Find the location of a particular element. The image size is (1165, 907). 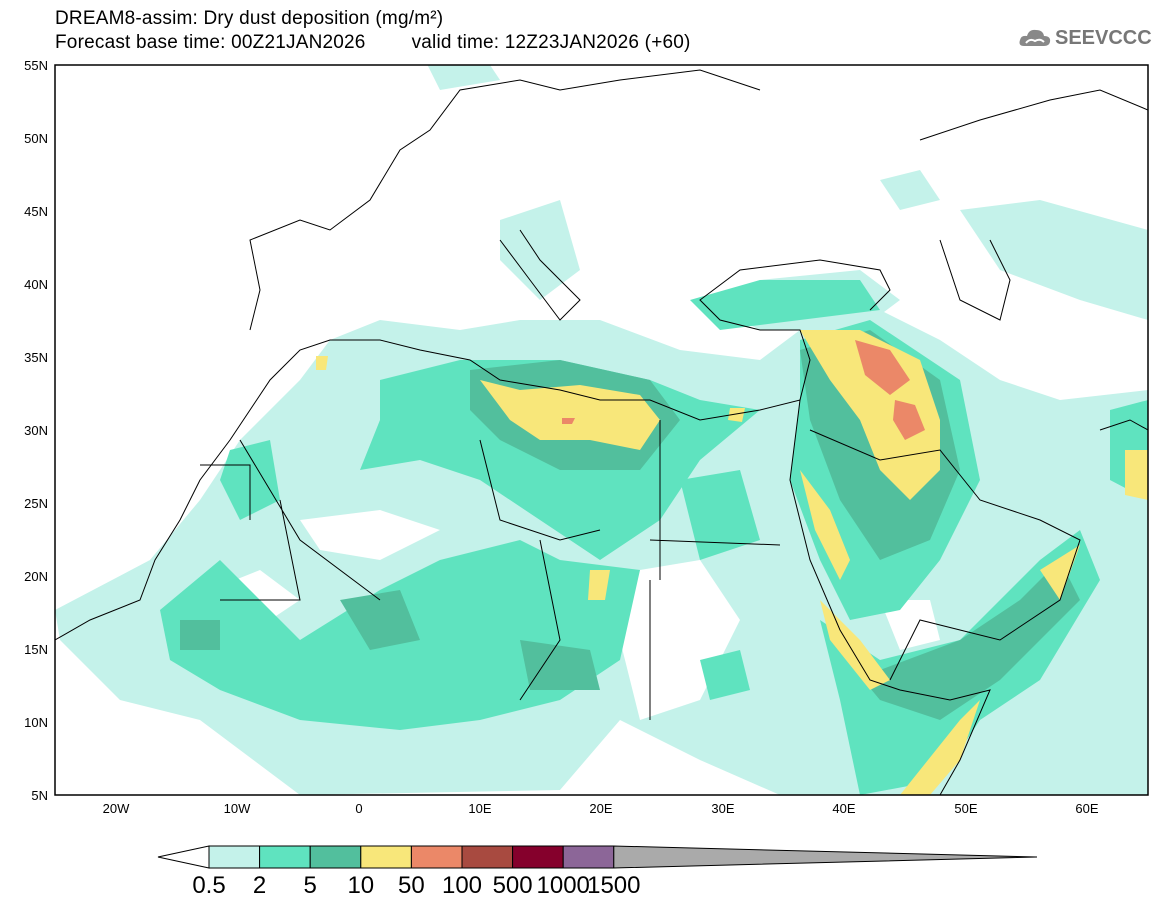

lon-axis: 20W 10W 0 10E 20E 30E 40E 50E 60E is located at coordinates (601, 808).